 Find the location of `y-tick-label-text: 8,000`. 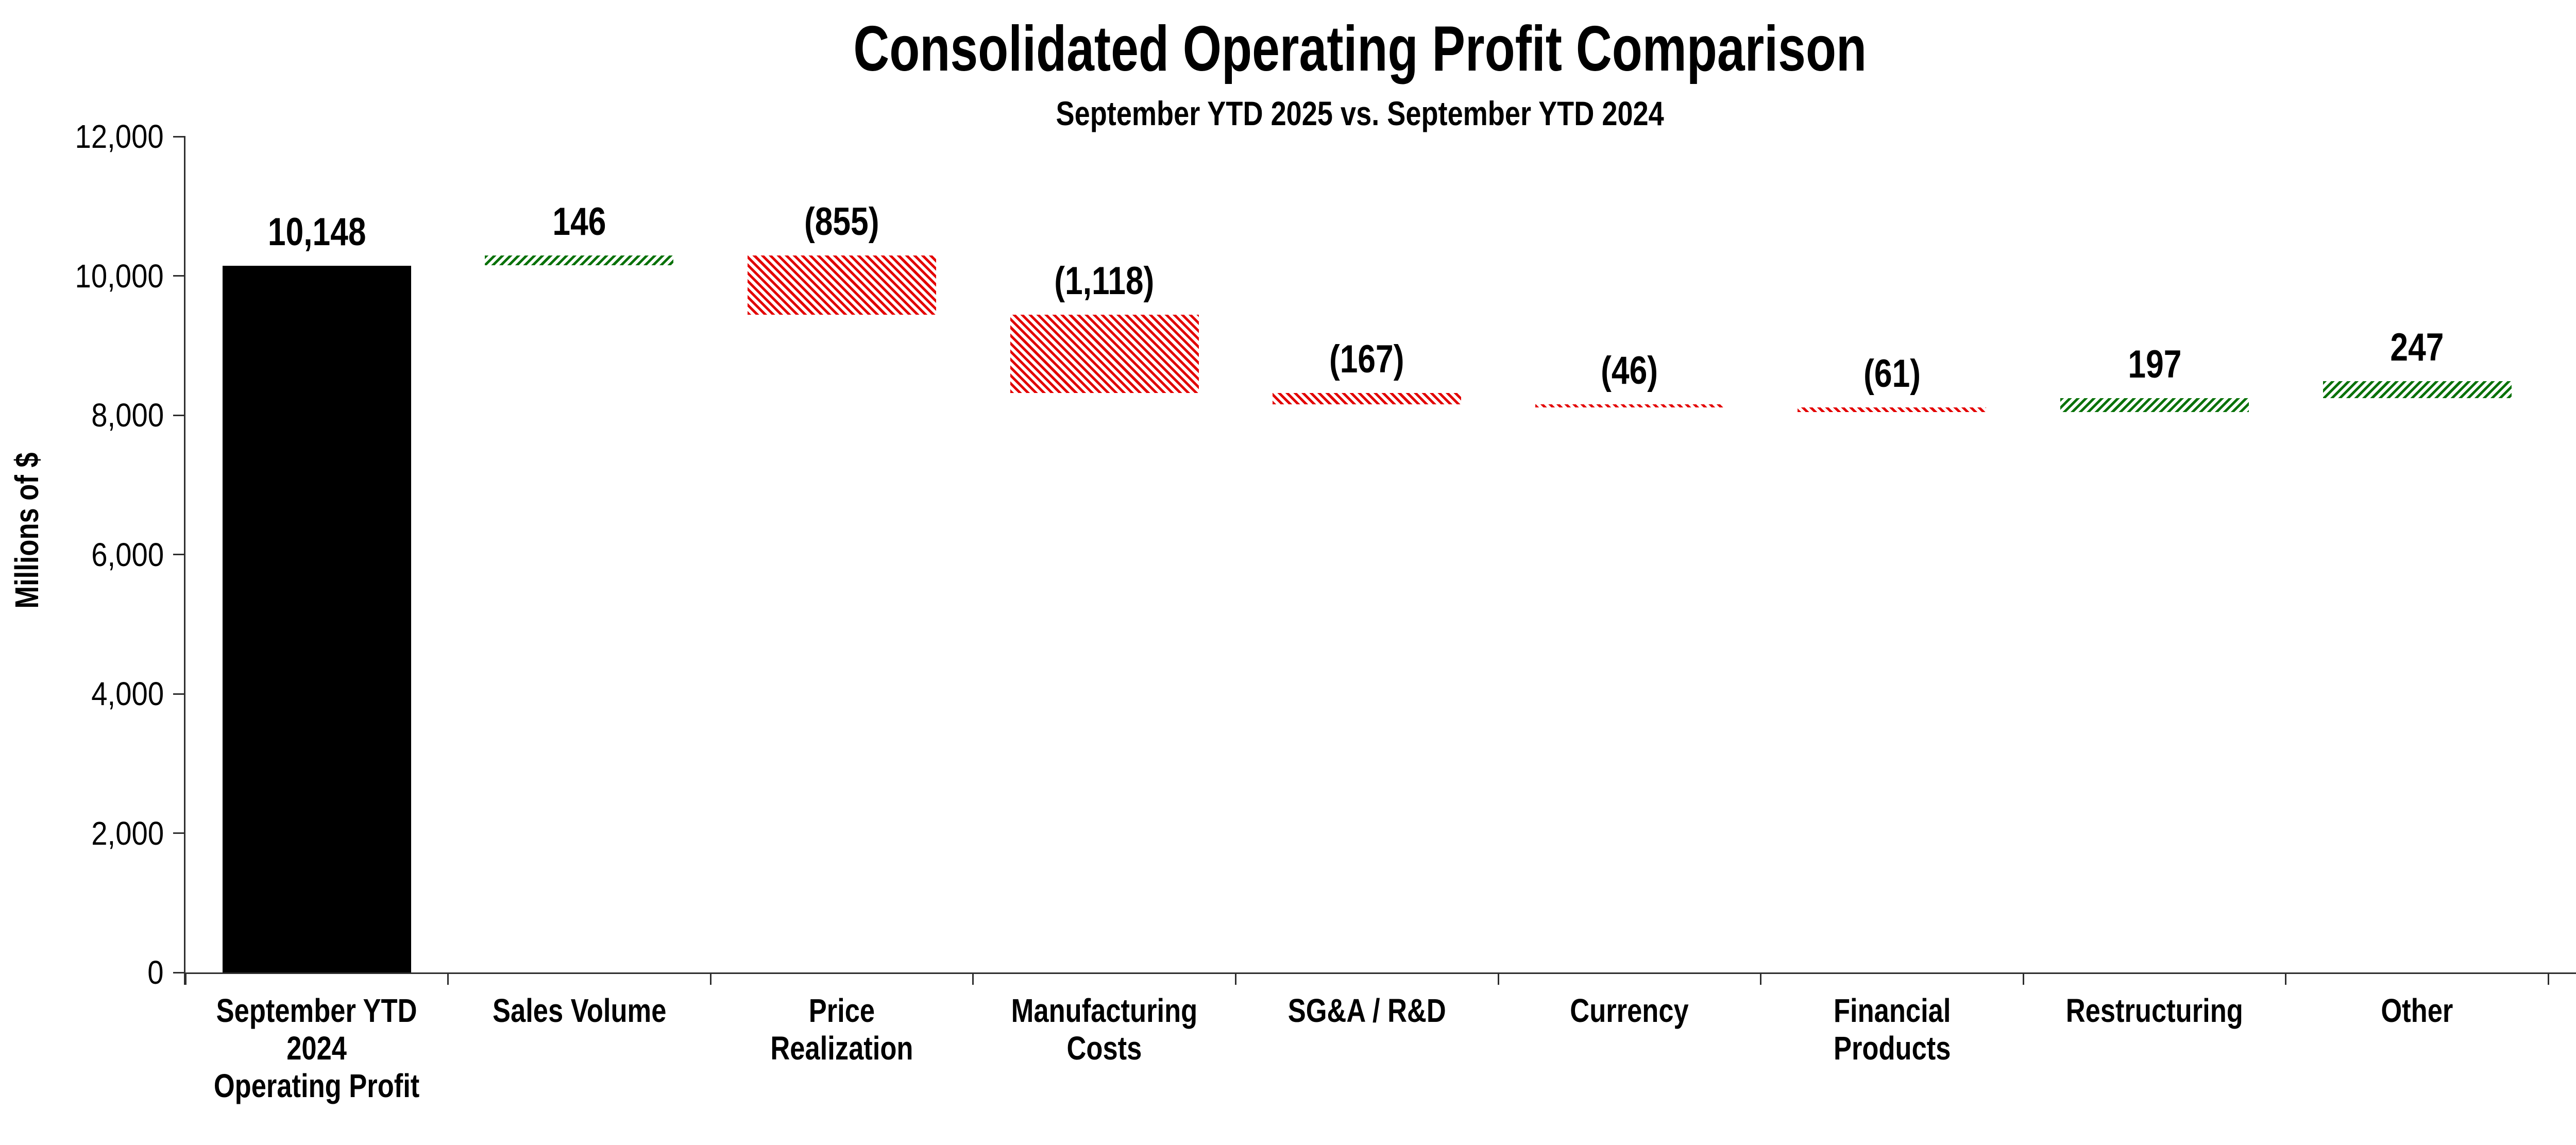

y-tick-label-text: 8,000 is located at coordinates (127, 415).